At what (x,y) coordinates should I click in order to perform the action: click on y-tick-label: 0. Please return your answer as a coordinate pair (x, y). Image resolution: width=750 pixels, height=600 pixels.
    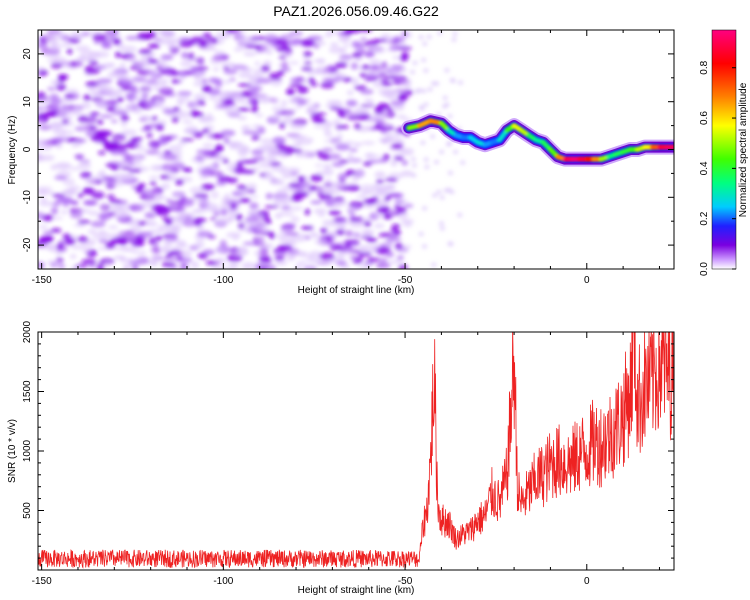
    Looking at the image, I should click on (27, 149).